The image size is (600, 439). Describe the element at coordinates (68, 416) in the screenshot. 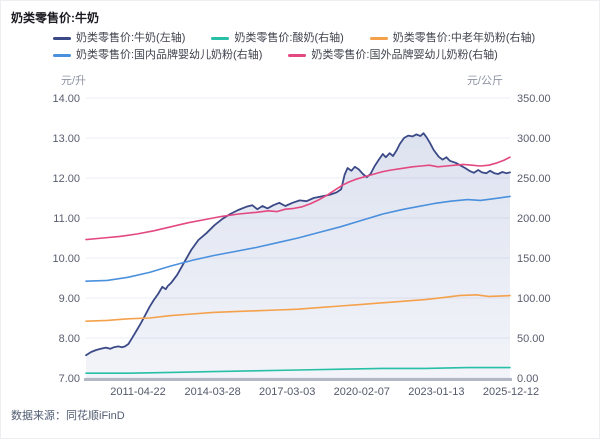

I see `data-source: 数据来源：同花顺iFinD` at that location.